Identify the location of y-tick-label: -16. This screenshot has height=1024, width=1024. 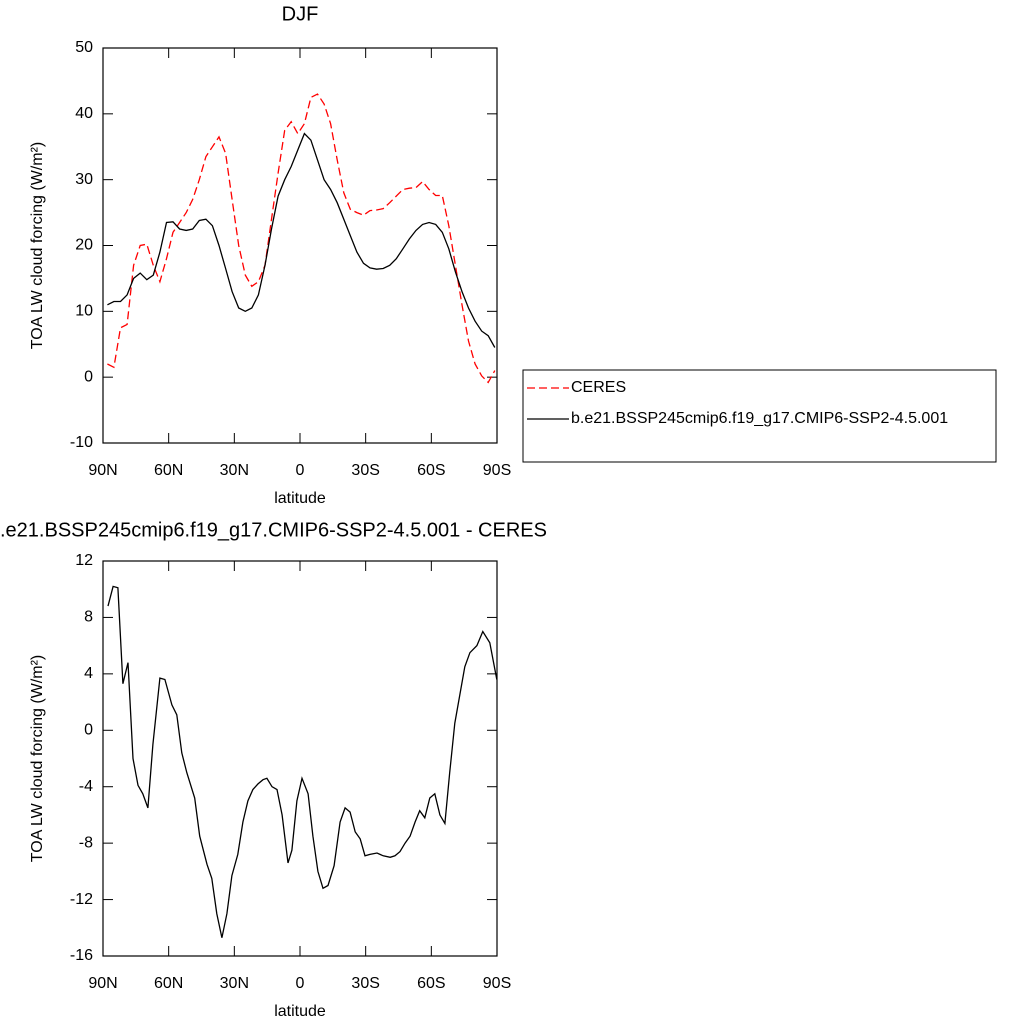
(81, 955).